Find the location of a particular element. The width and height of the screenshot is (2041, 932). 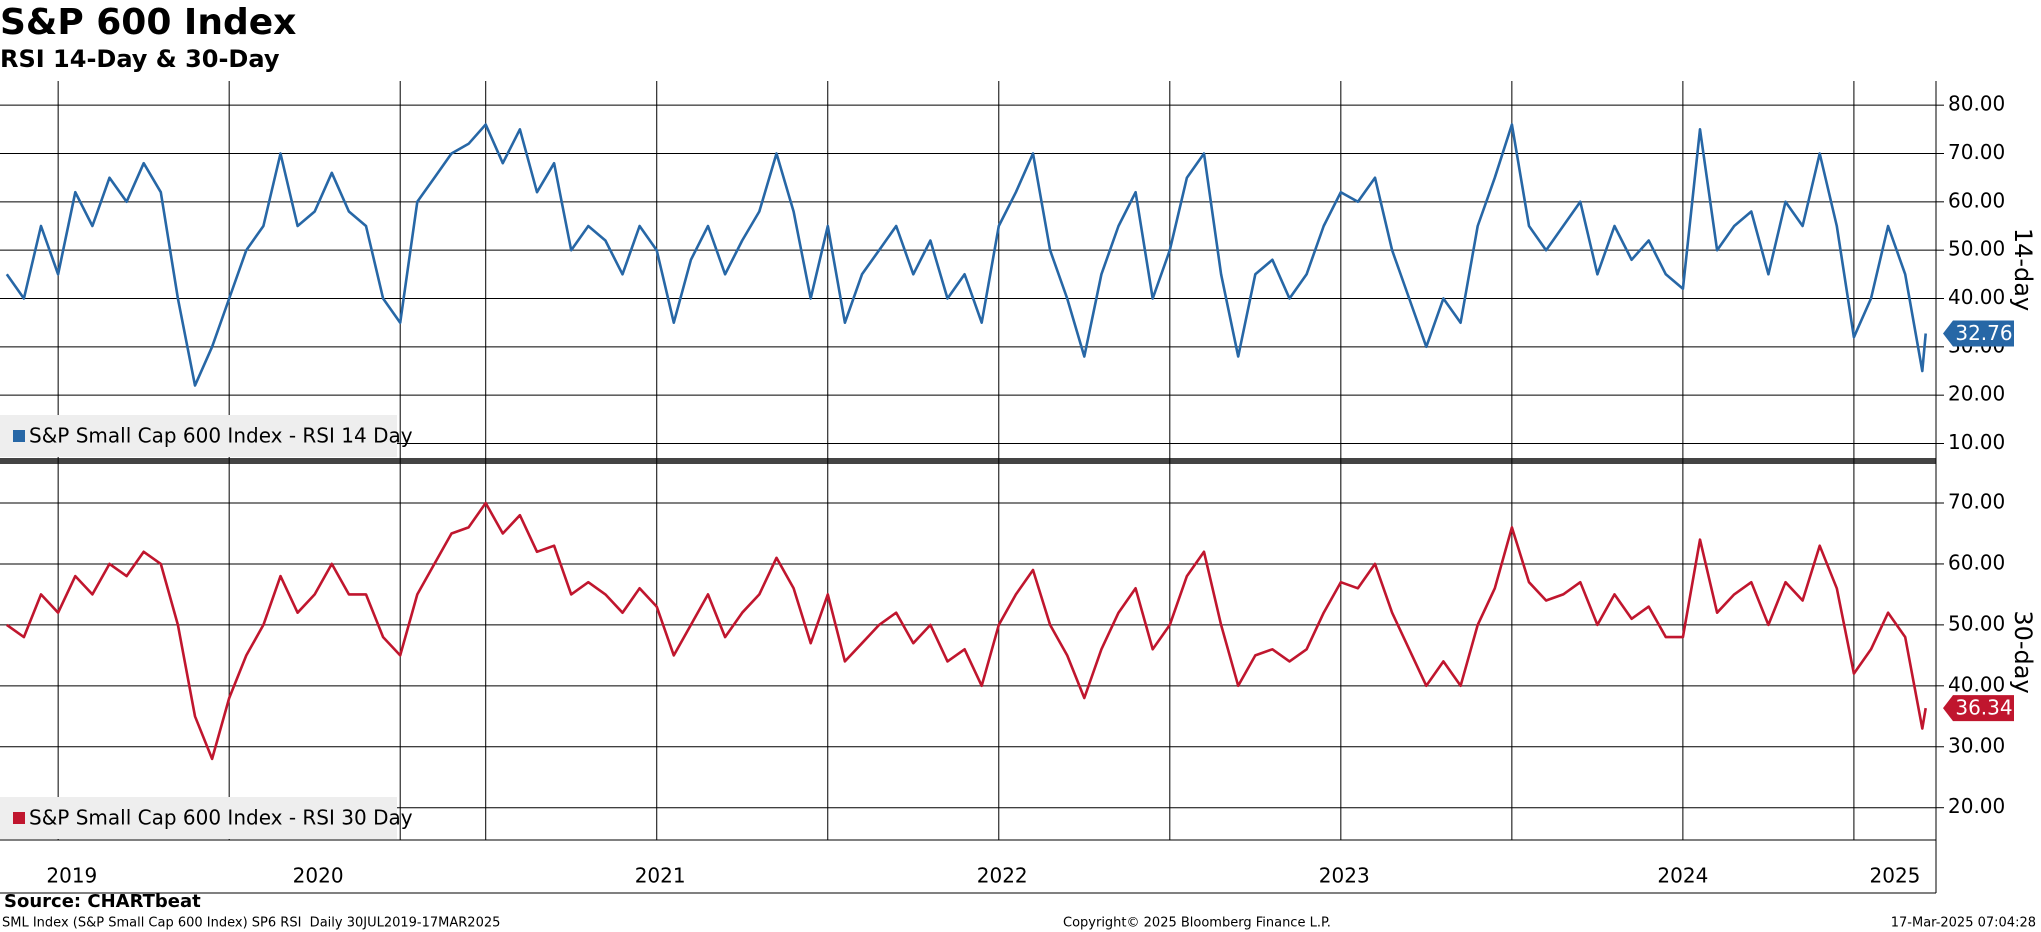

y-axis-title: 30-day is located at coordinates (2023, 651).